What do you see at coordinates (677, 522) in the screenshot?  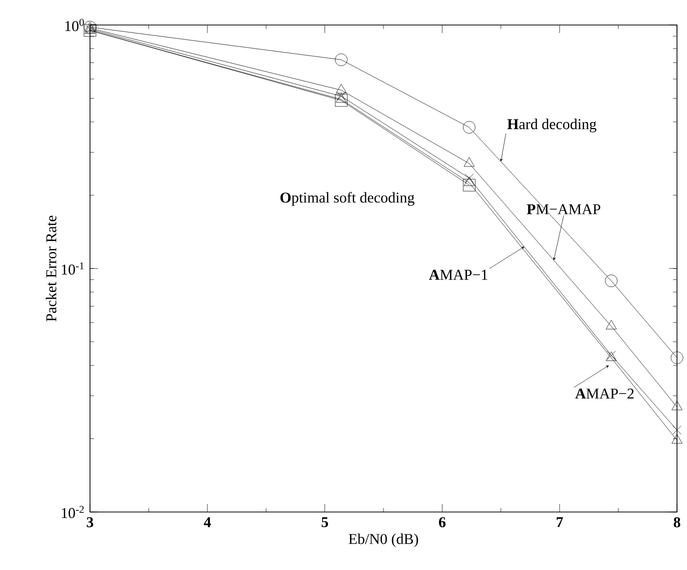 I see `x-tick-label: 8` at bounding box center [677, 522].